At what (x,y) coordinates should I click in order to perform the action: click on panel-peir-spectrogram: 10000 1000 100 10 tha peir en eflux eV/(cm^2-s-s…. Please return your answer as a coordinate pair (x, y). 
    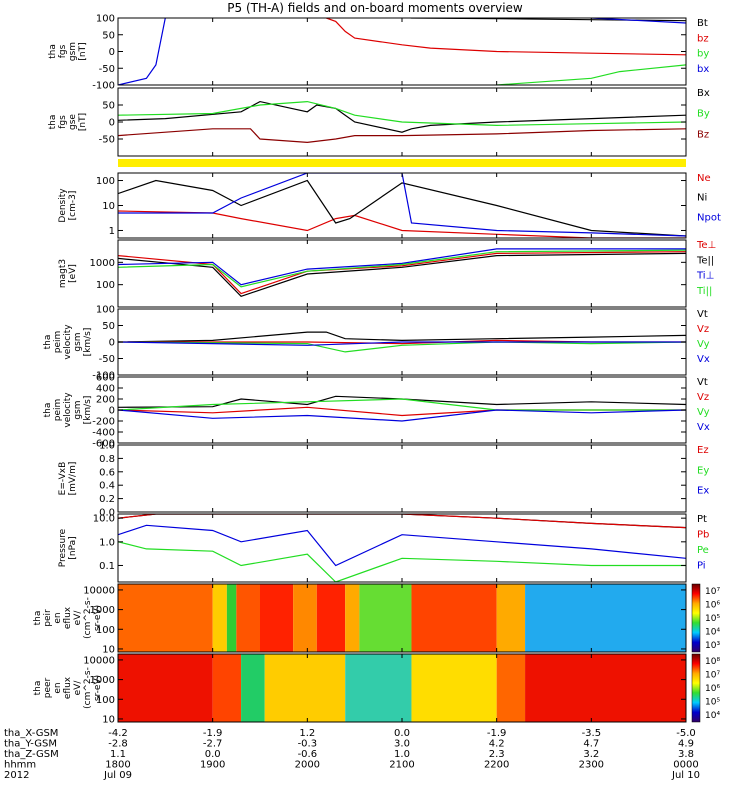
    Looking at the image, I should click on (367, 619).